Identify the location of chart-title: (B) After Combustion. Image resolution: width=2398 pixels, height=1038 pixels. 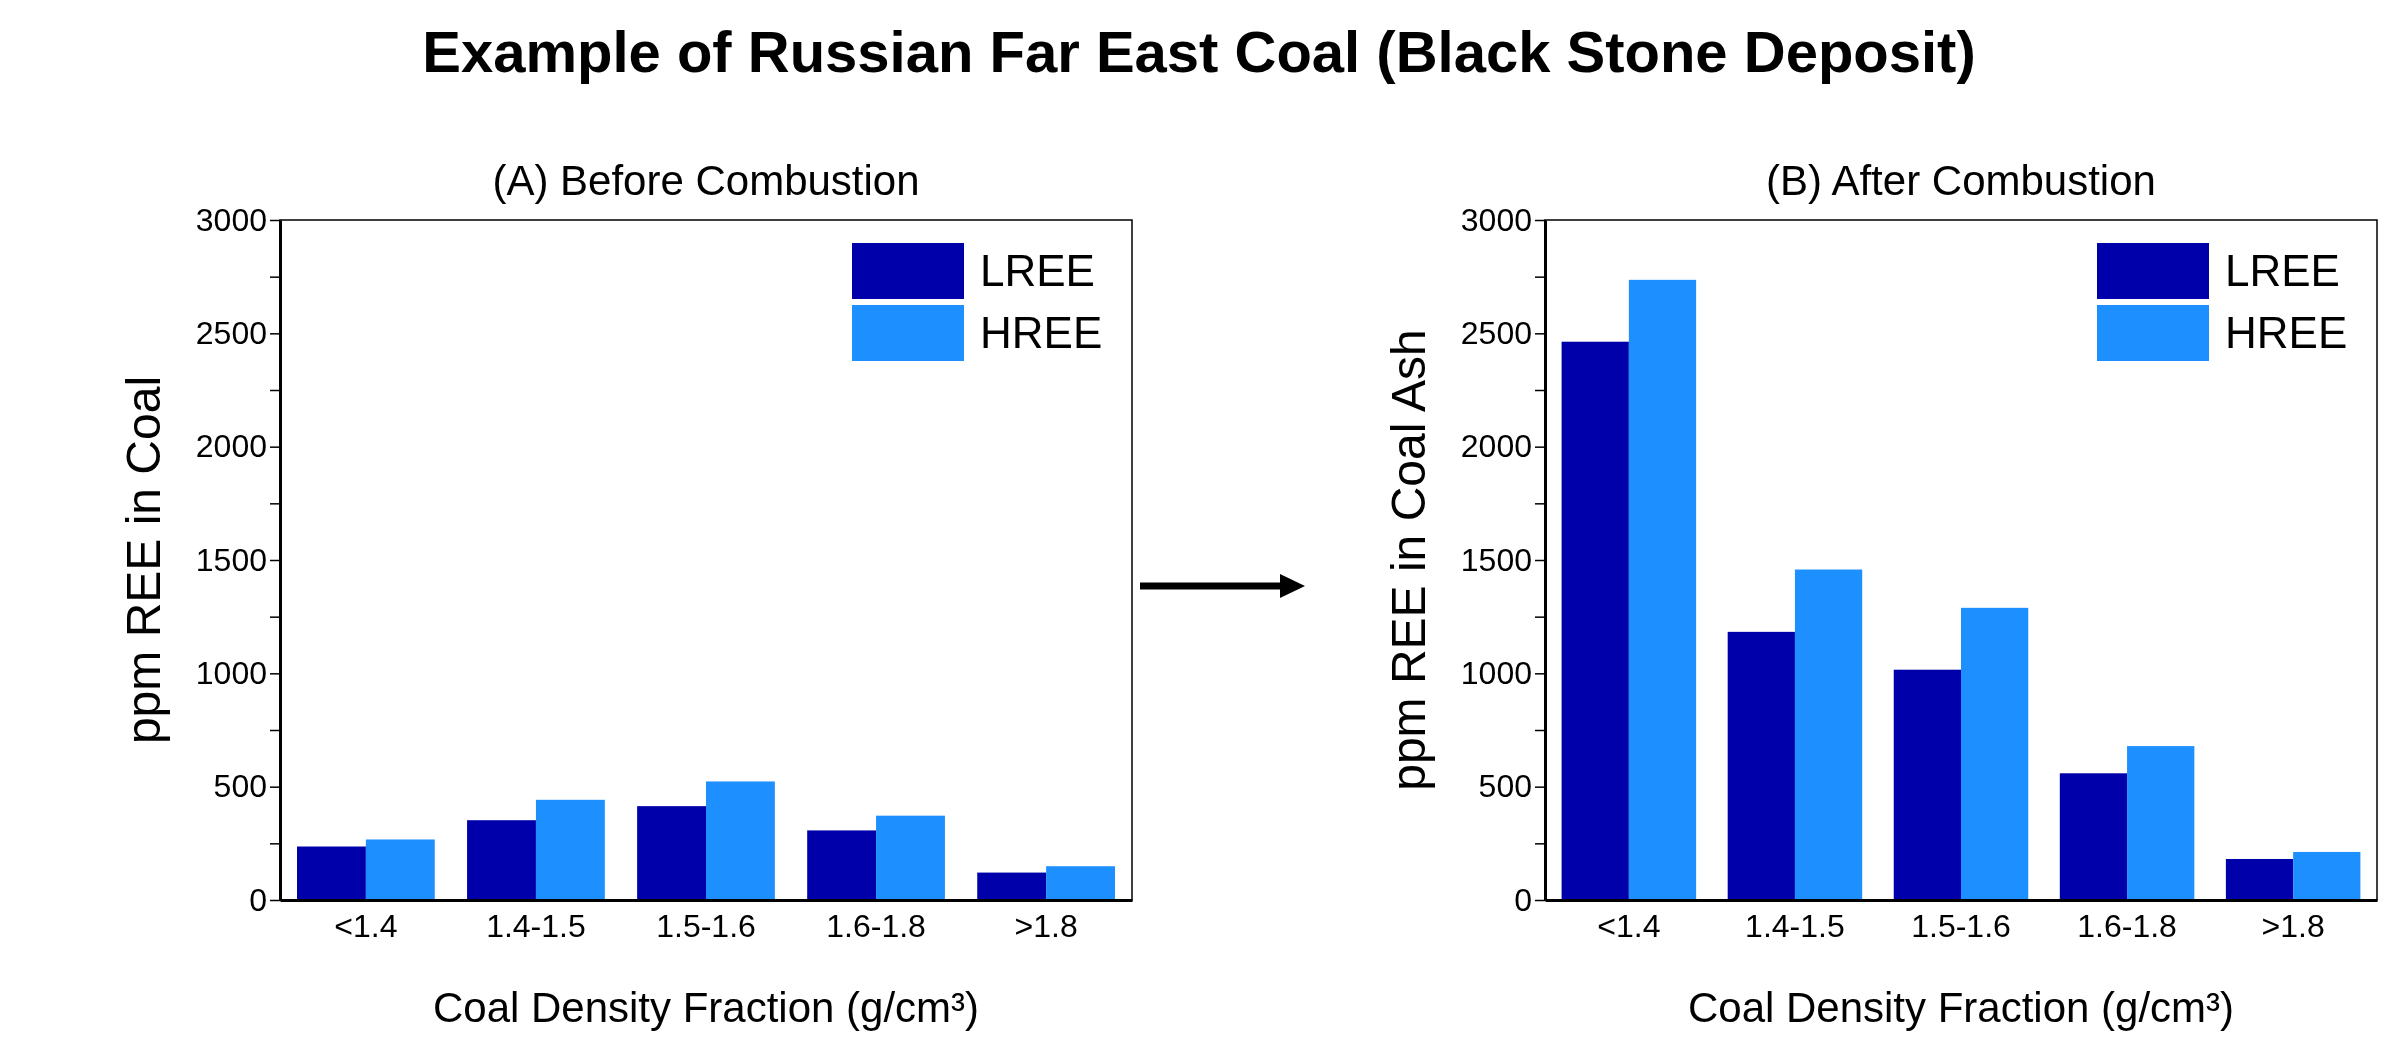
(1961, 180).